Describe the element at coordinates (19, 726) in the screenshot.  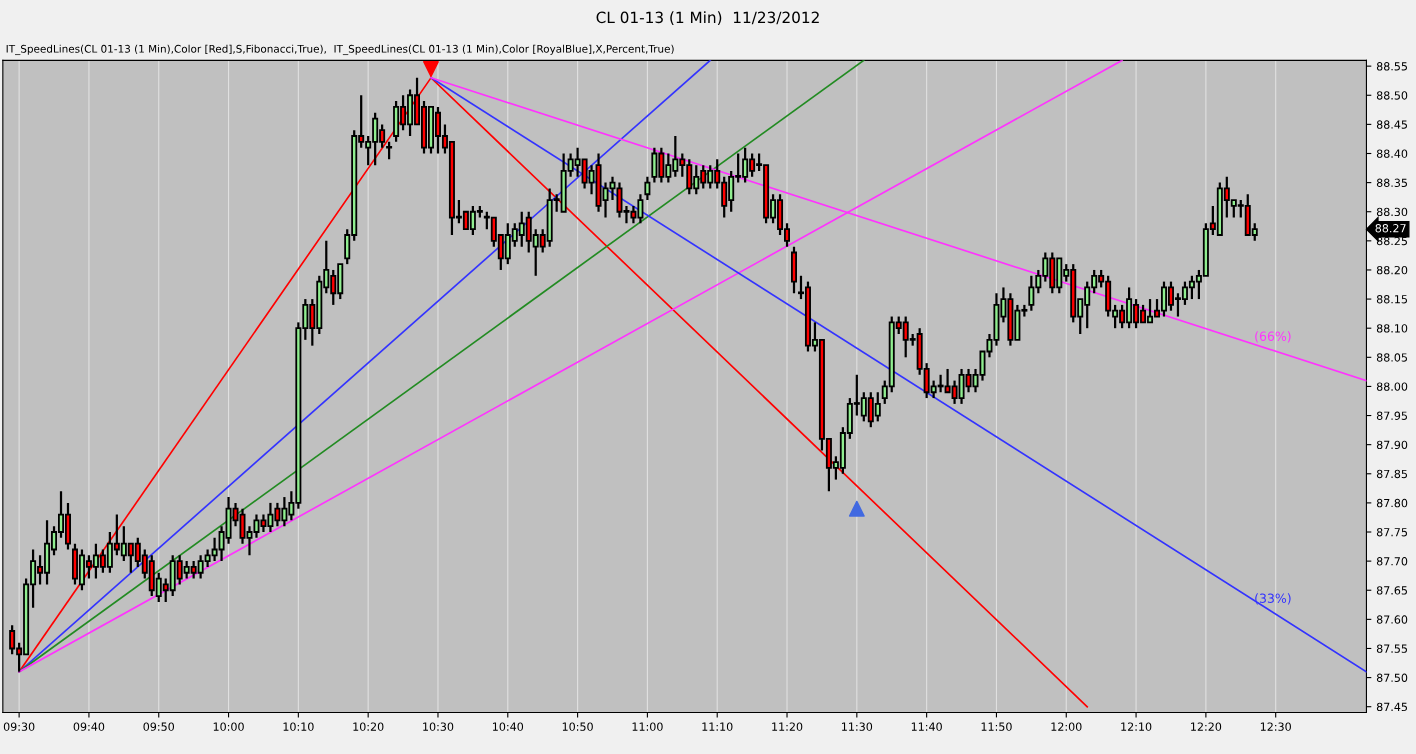
I see `x-tick-label: 09:30` at that location.